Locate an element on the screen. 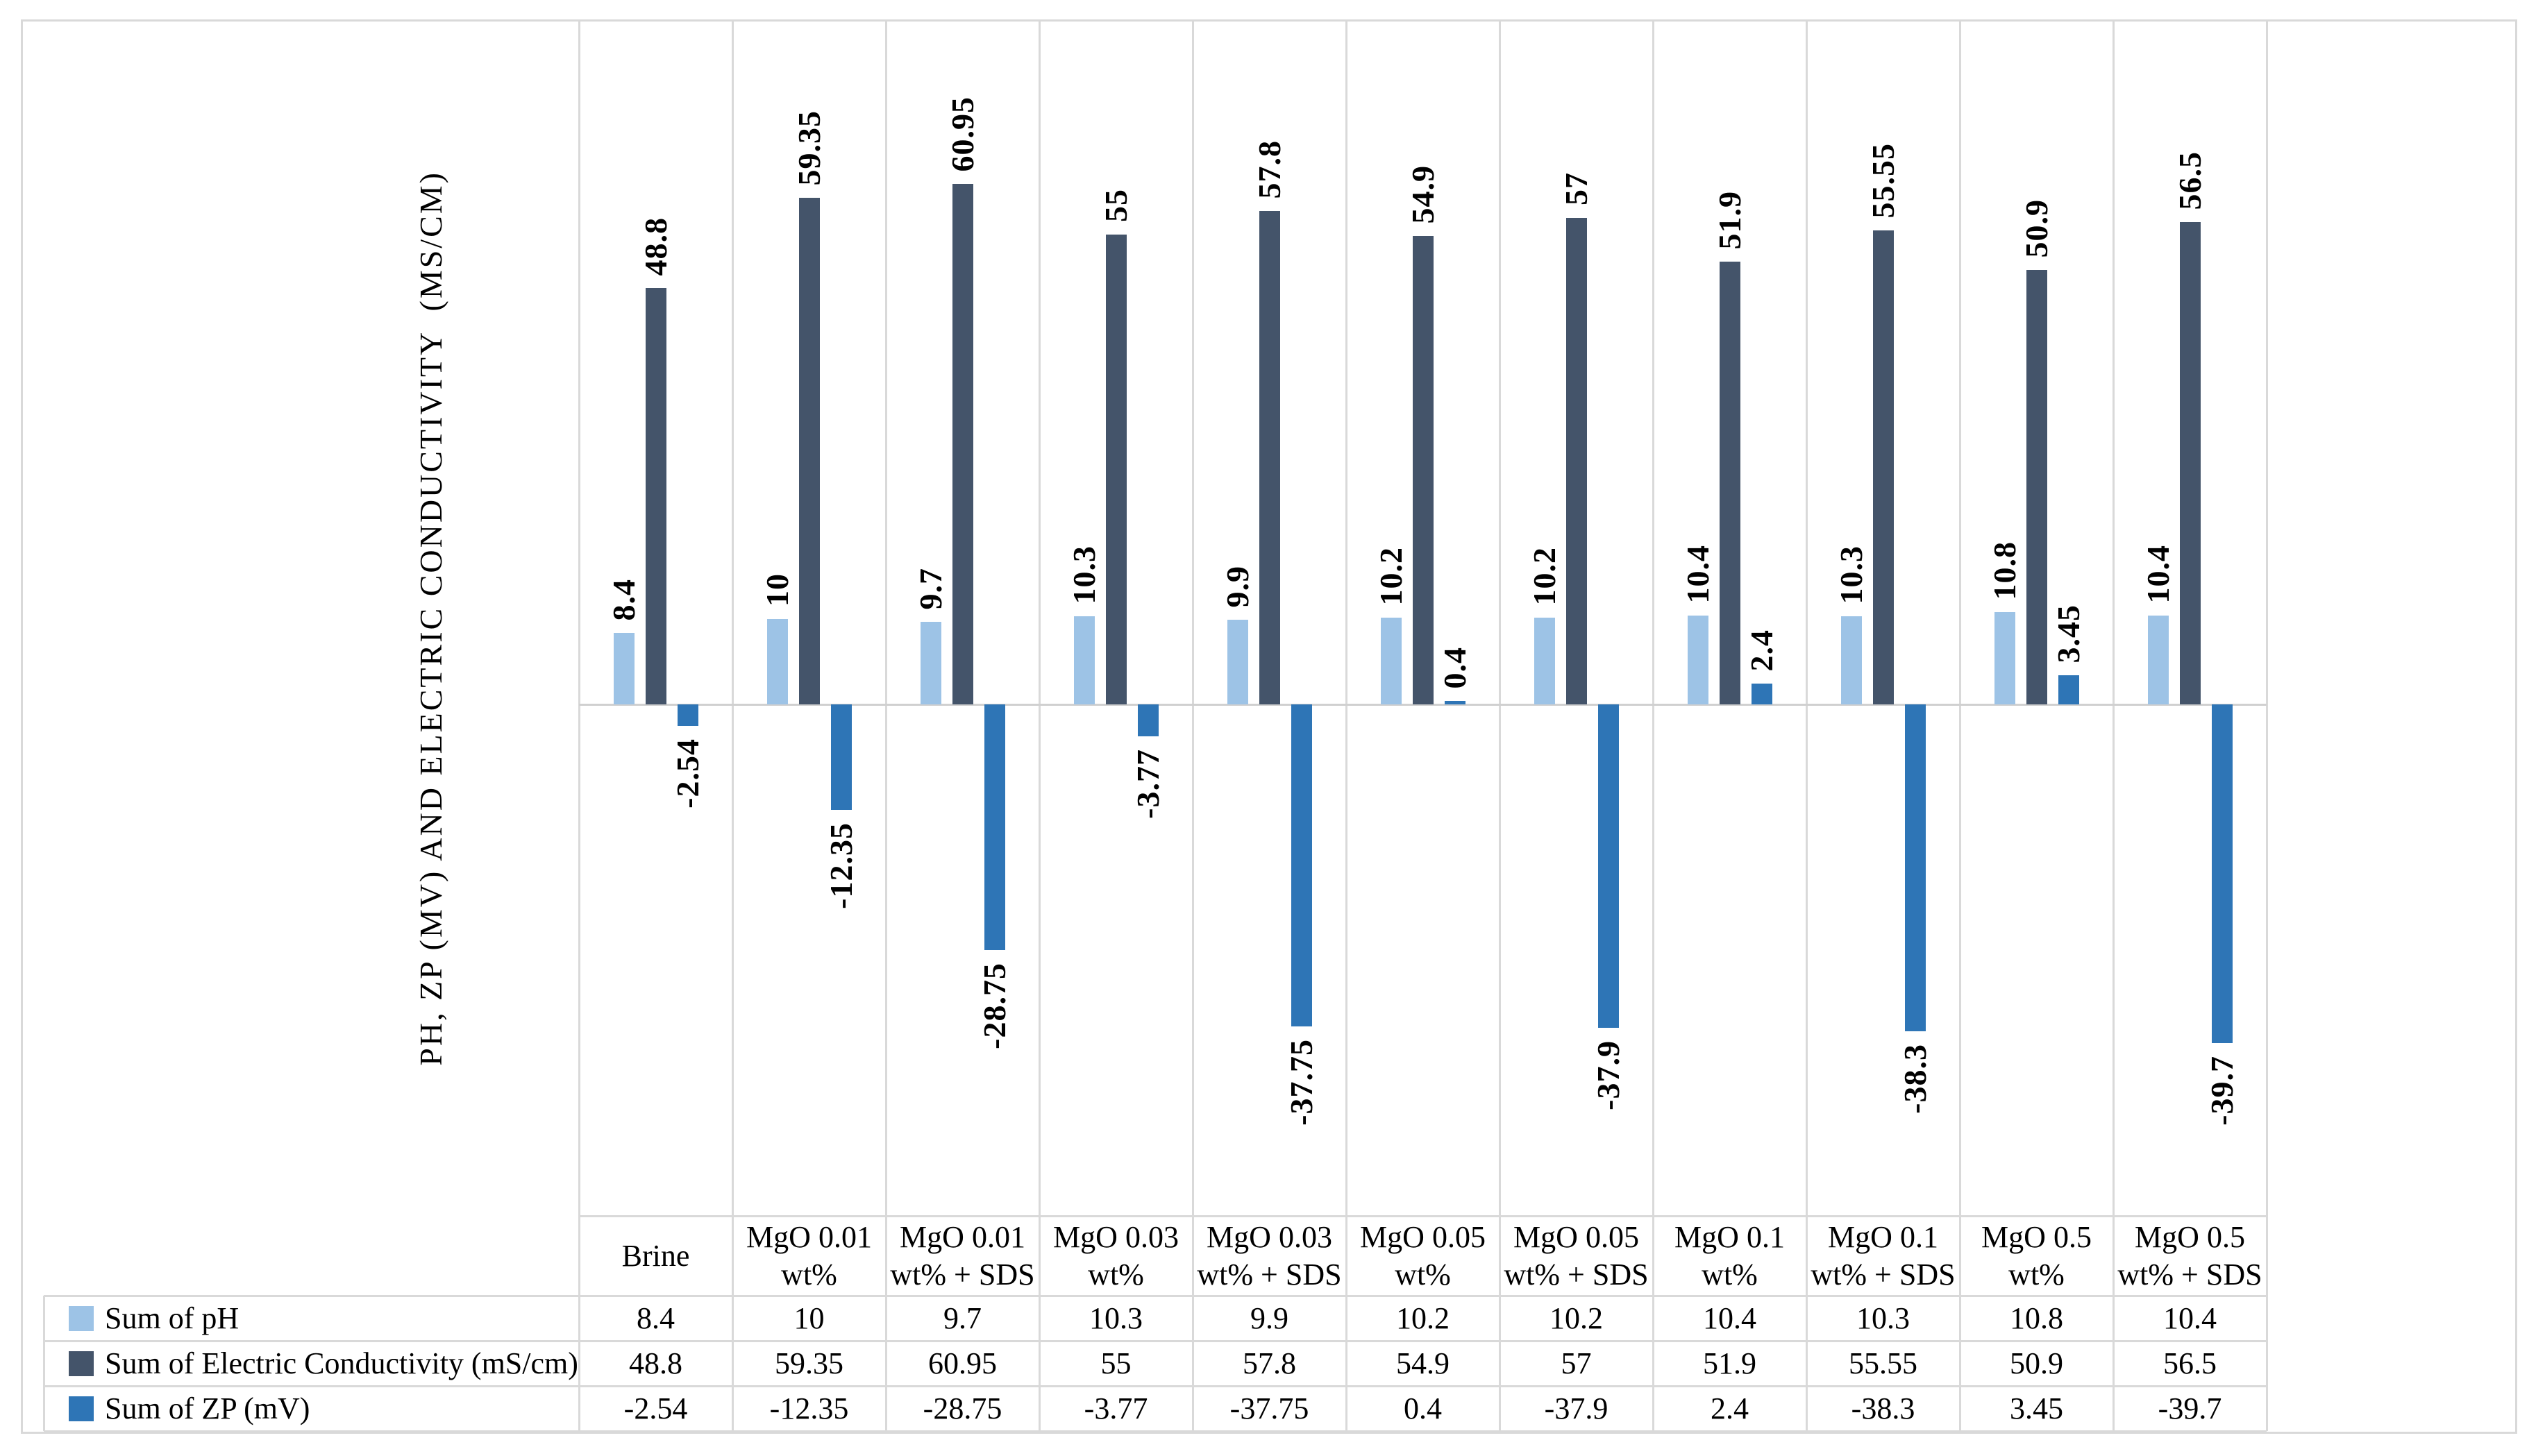 This screenshot has width=2545, height=1456. table-value-cell: 10 is located at coordinates (809, 1318).